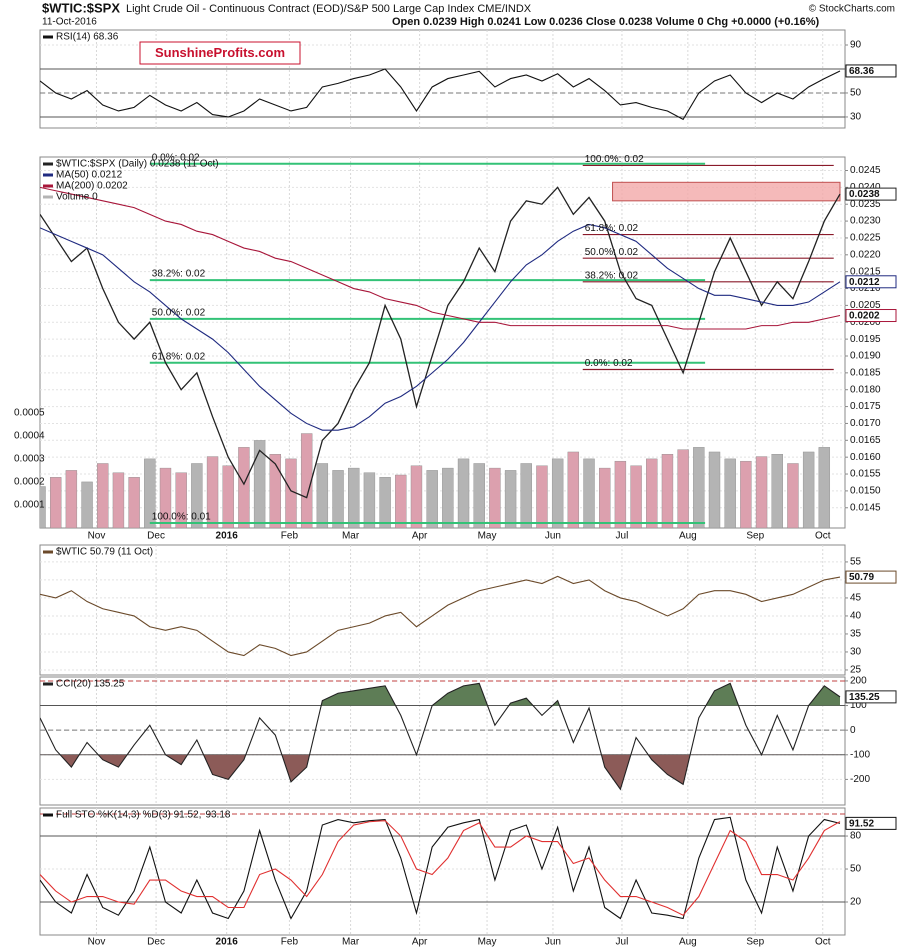  What do you see at coordinates (865, 440) in the screenshot?
I see `y-tick-label: 0.0165` at bounding box center [865, 440].